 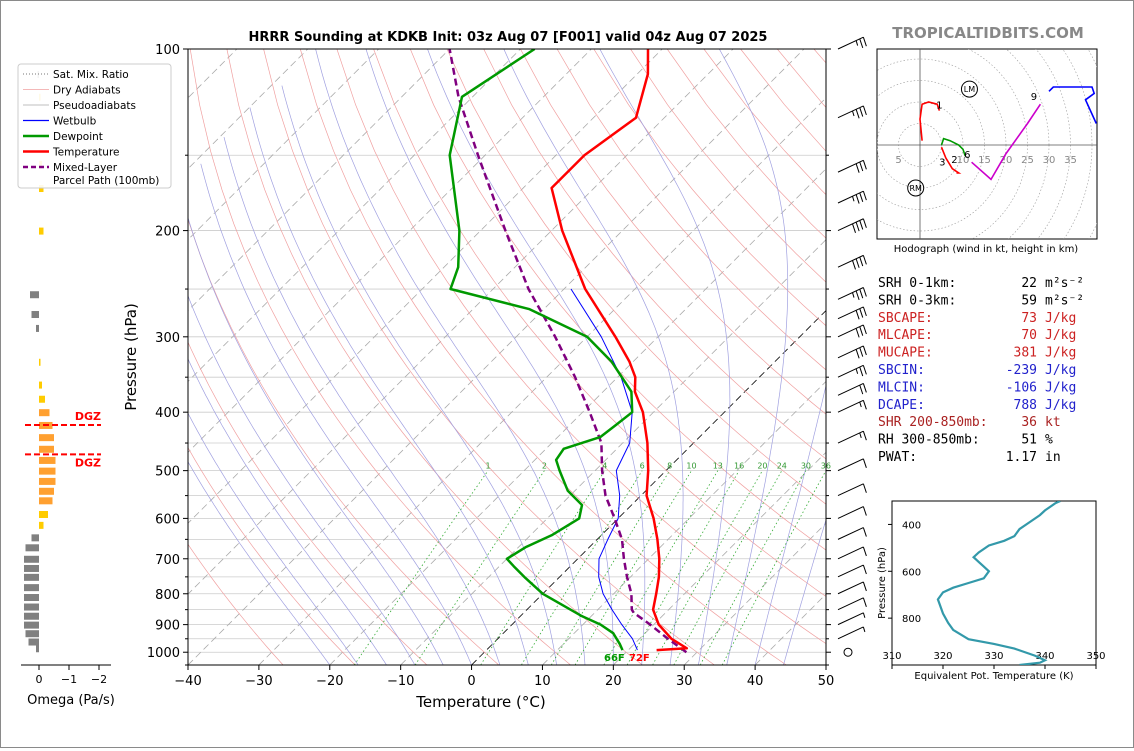 I want to click on theta-e-x-tick-label: 350, so click(x=1095, y=656).